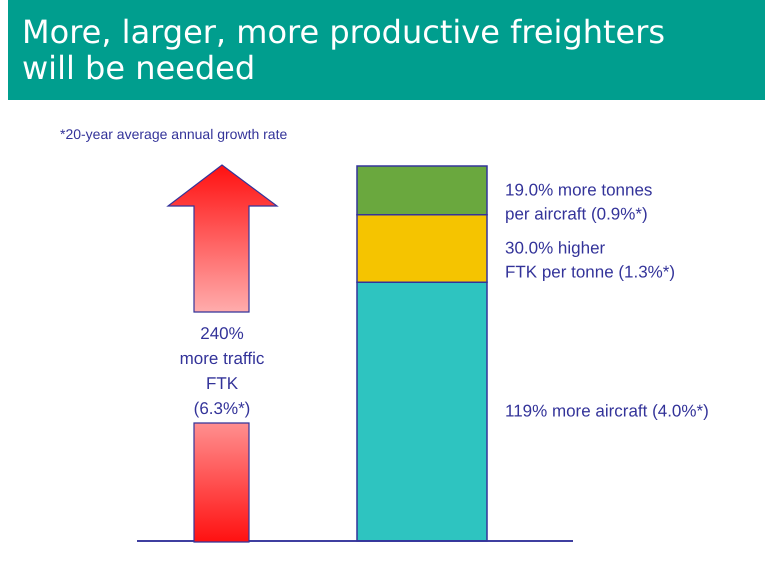 This screenshot has height=579, width=765. I want to click on text: 240% more traffic FTK (6.3%*), so click(222, 371).